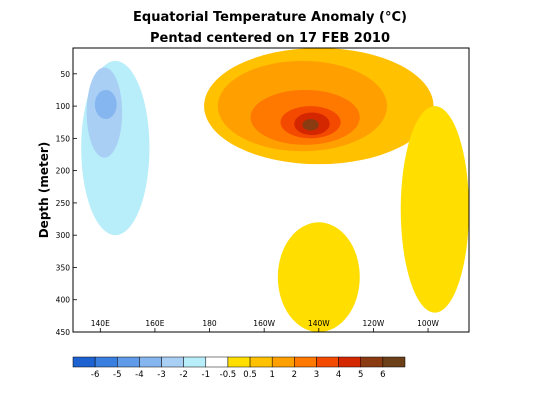  I want to click on x-tick-label: 180, so click(209, 323).